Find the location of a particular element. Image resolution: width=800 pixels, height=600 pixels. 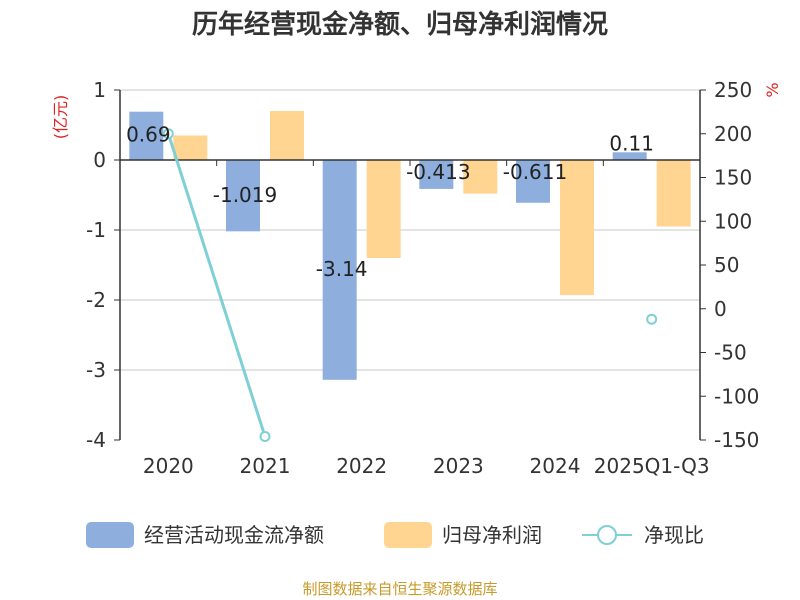

right-tick-label: 50 is located at coordinates (726, 265).